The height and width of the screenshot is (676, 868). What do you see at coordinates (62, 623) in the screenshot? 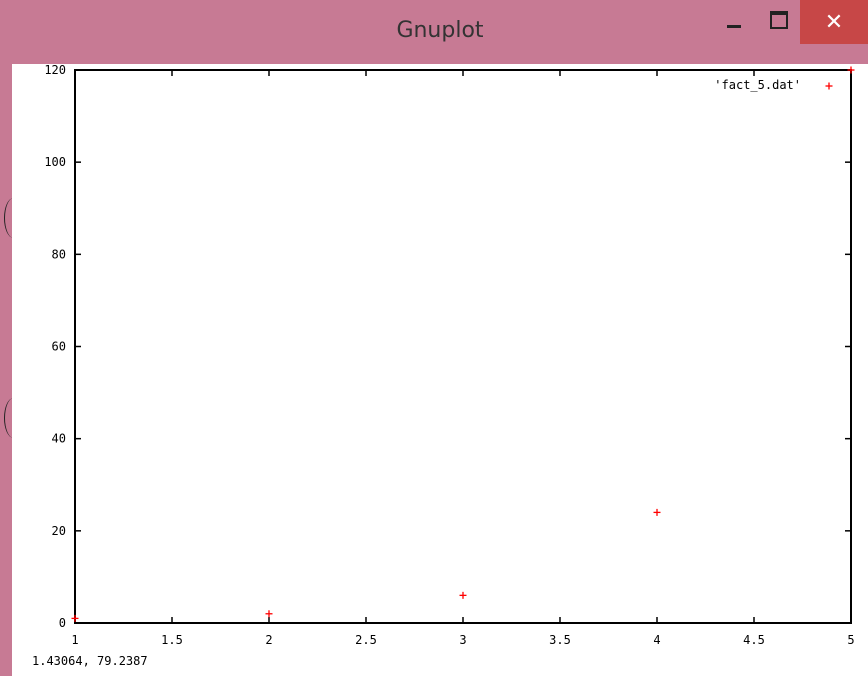
I see `y-tick-label: 0` at bounding box center [62, 623].